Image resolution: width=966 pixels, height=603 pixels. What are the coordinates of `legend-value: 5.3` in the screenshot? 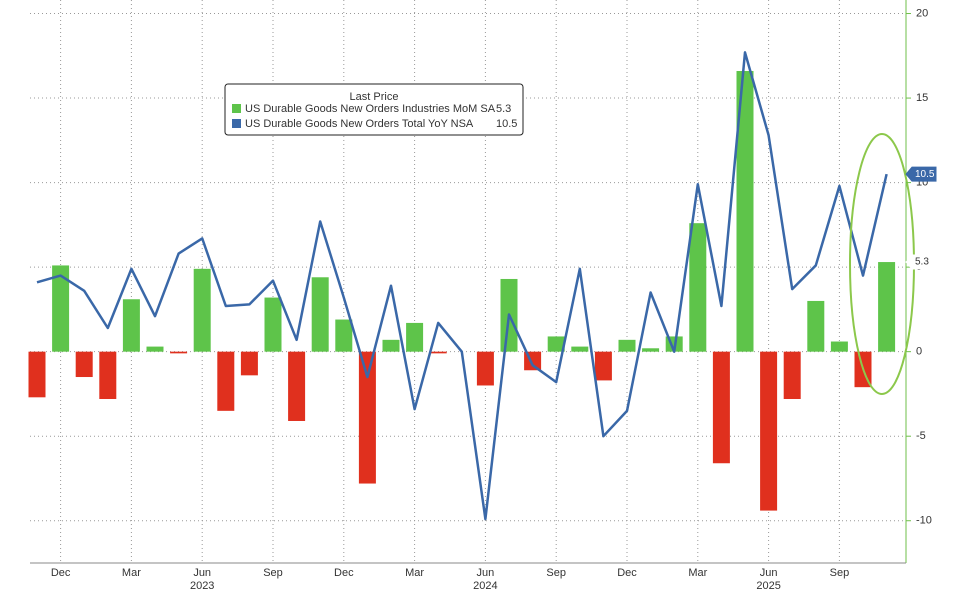 It's located at (503, 109).